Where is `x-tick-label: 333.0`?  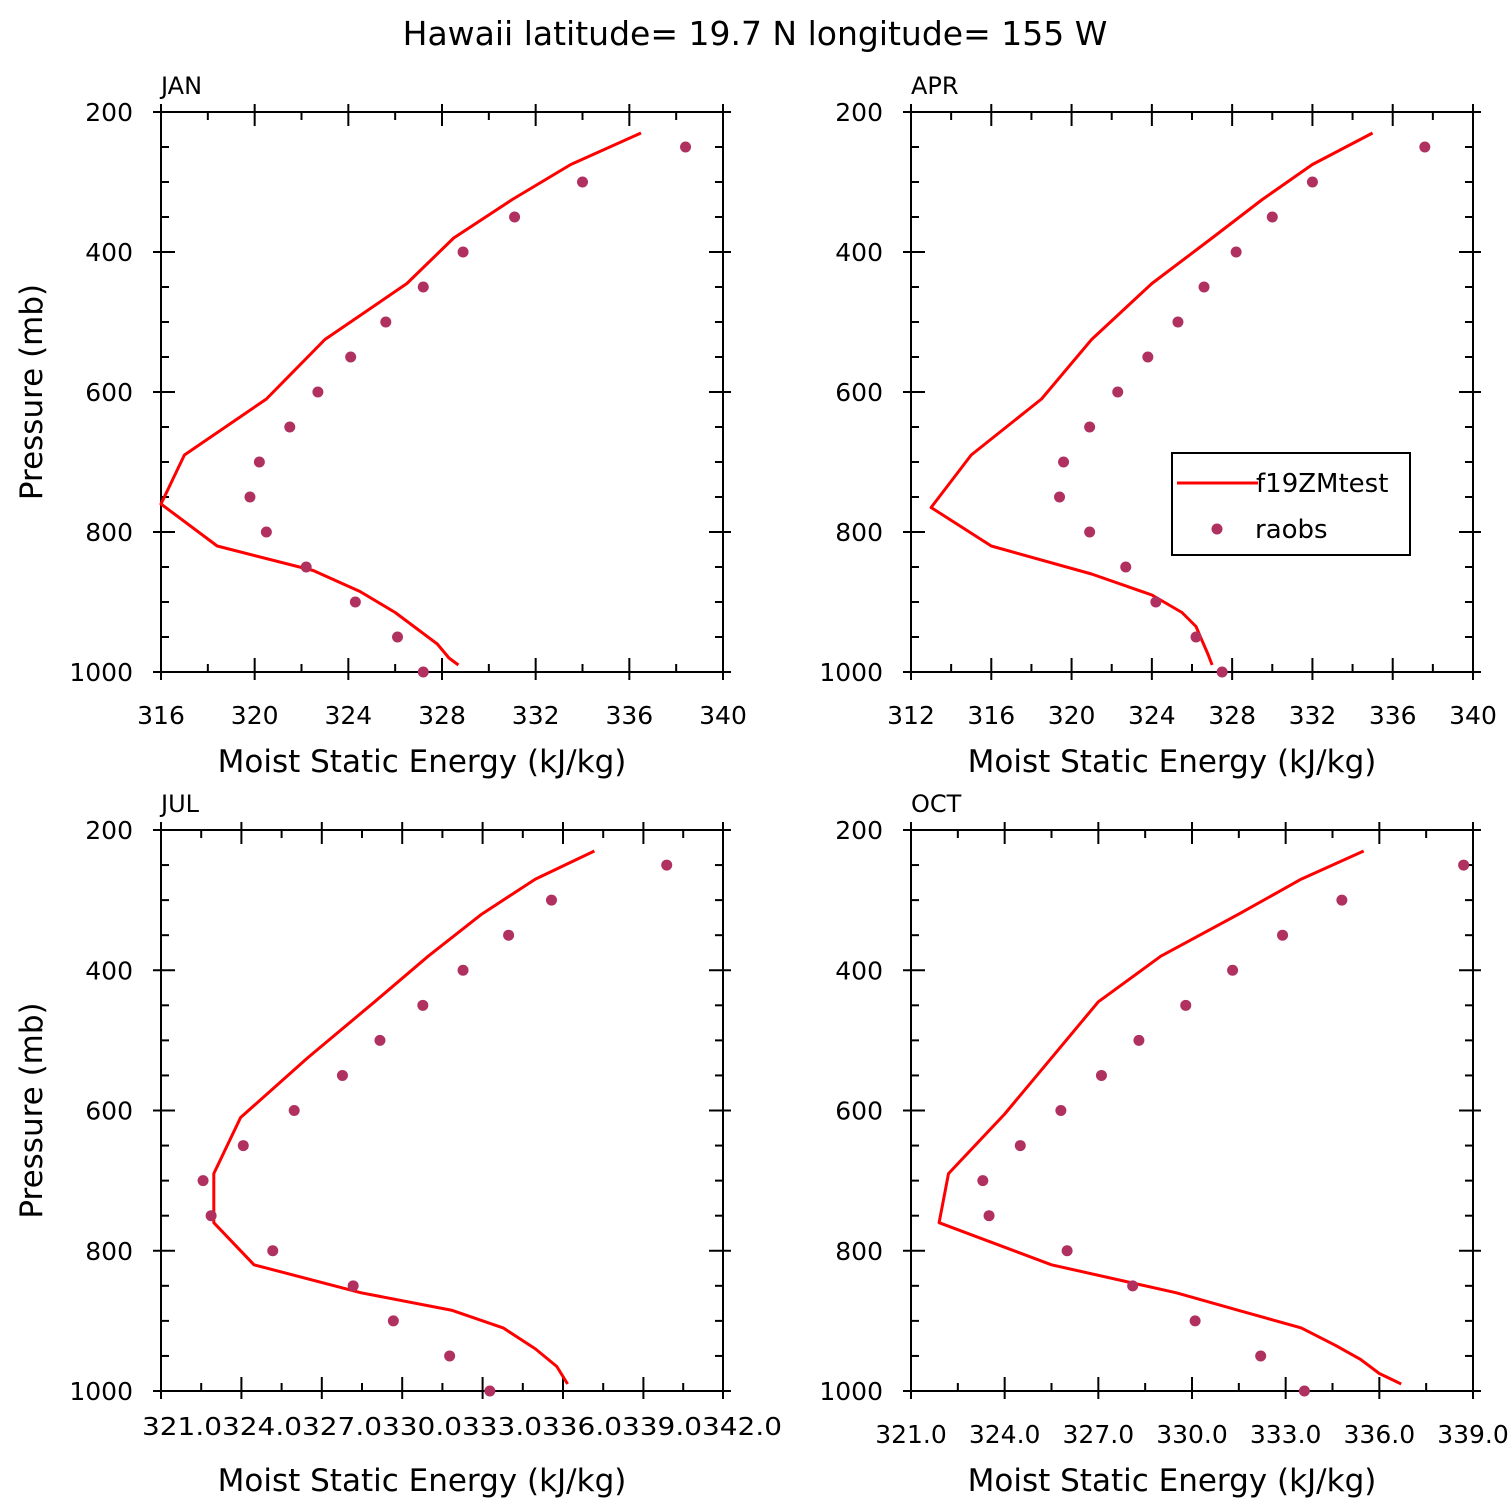
x-tick-label: 333.0 is located at coordinates (1286, 1434).